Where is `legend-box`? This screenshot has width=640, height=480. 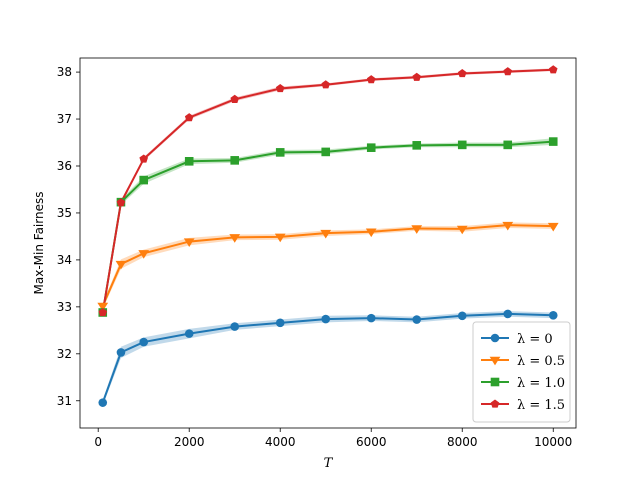 legend-box is located at coordinates (521, 372).